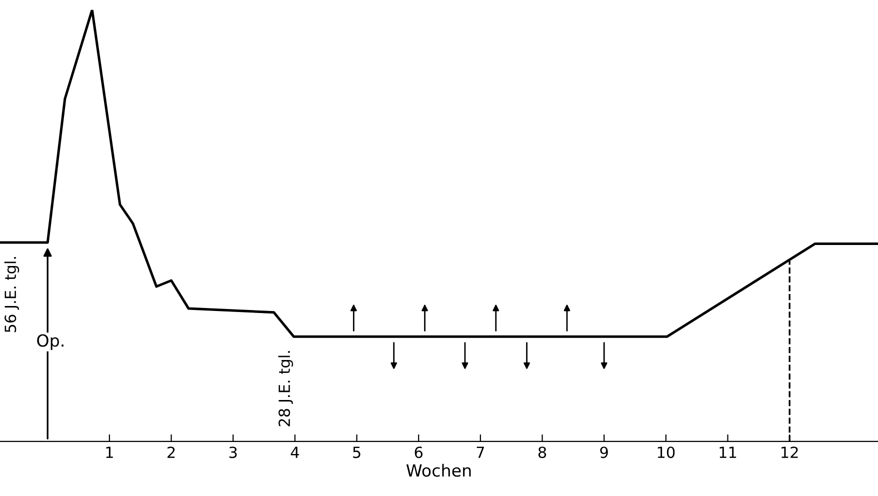 Image resolution: width=878 pixels, height=496 pixels. What do you see at coordinates (480, 452) in the screenshot?
I see `x-tick-label: 7` at bounding box center [480, 452].